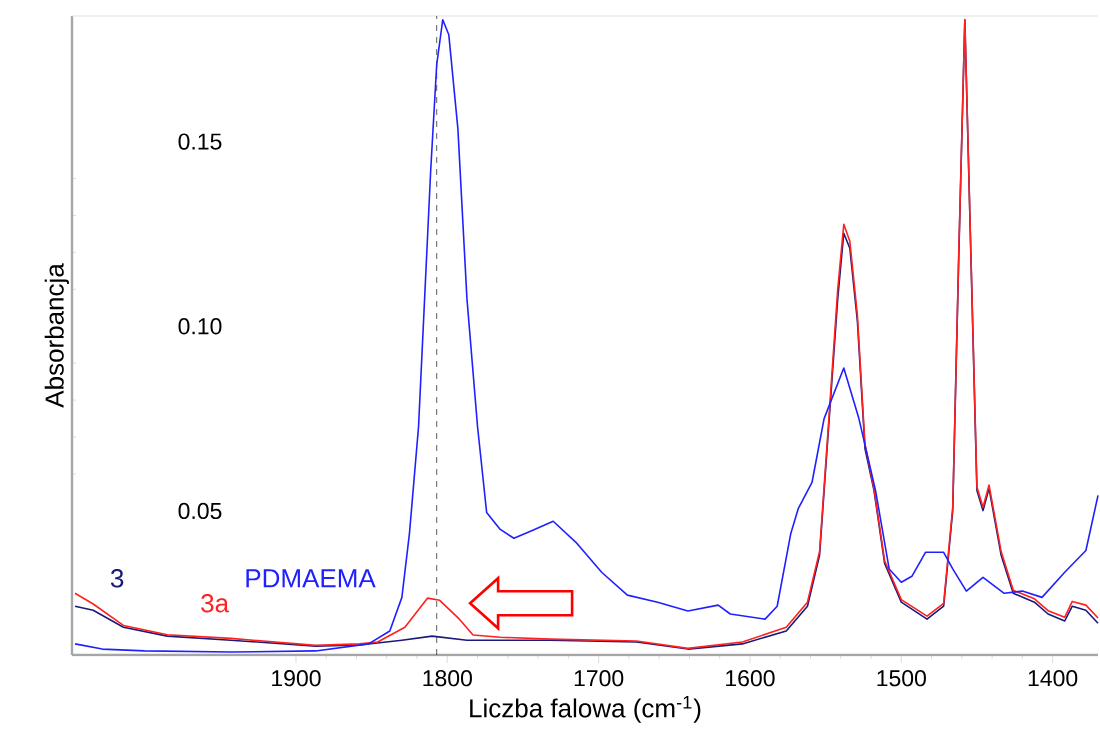 This screenshot has width=1100, height=743. I want to click on x-tick-label: 1700, so click(599, 678).